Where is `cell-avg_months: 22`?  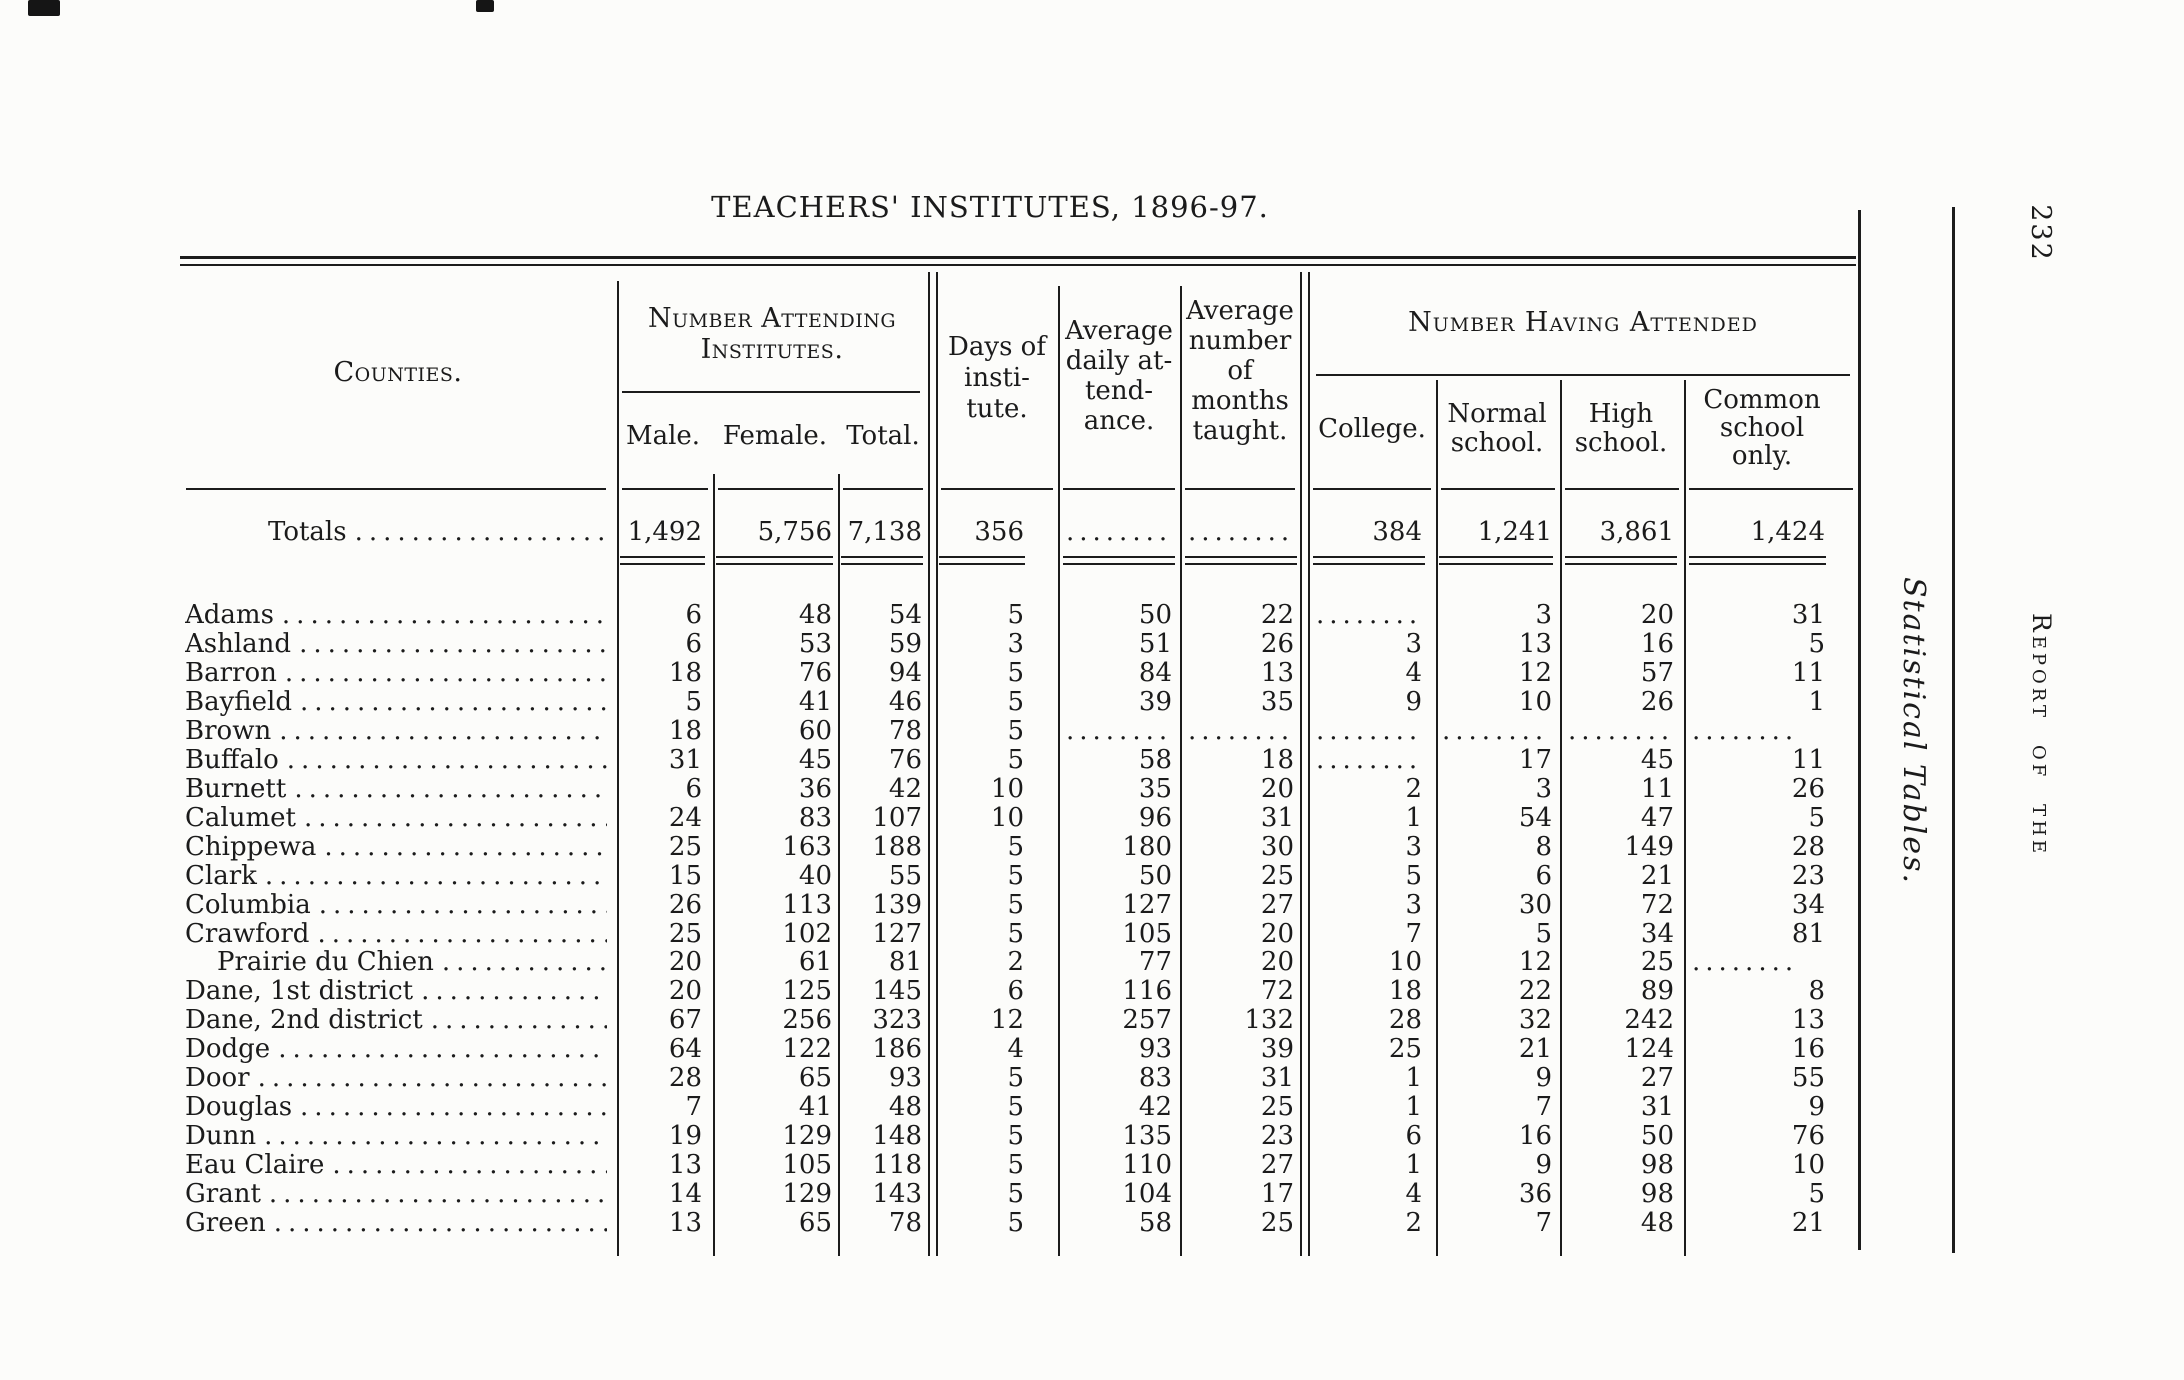 cell-avg_months: 22 is located at coordinates (1277, 615).